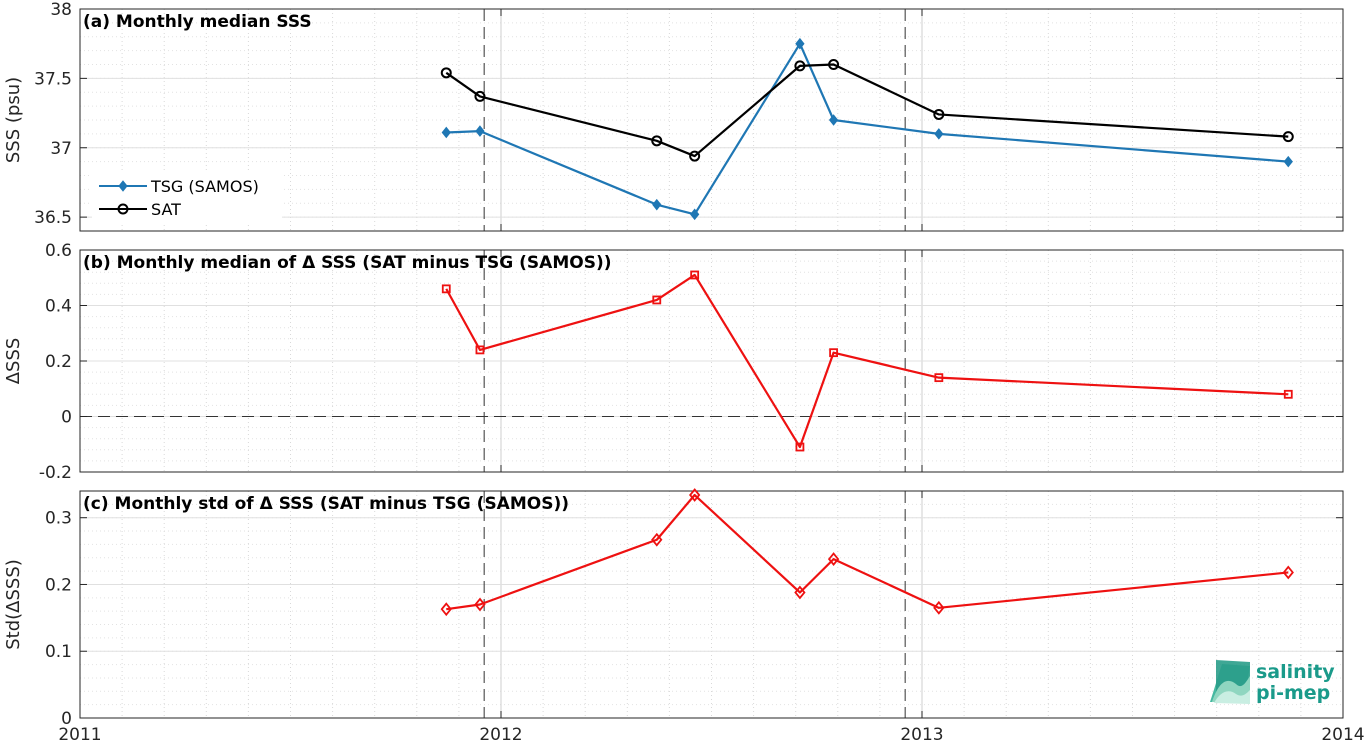 Image resolution: width=1368 pixels, height=745 pixels. I want to click on y-axis-label: ΔSSS, so click(13, 361).